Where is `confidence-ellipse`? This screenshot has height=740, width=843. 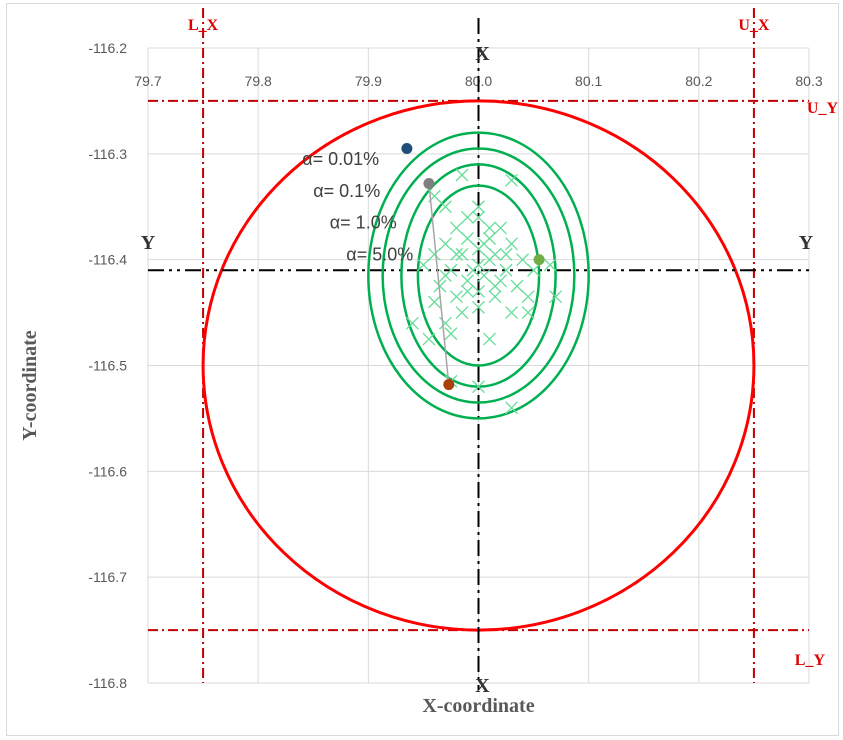 confidence-ellipse is located at coordinates (478, 275).